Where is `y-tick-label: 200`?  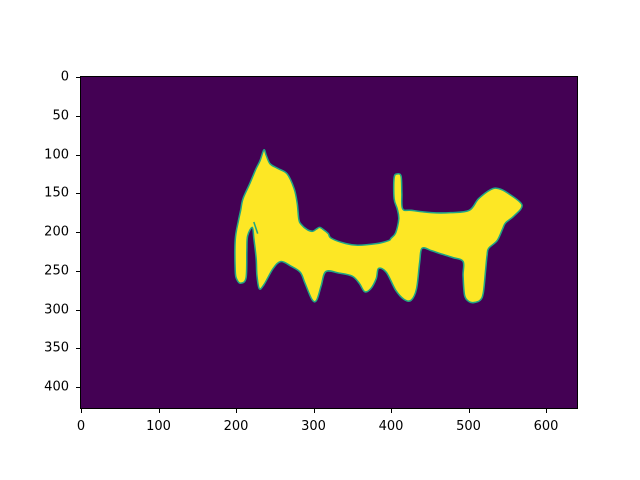
y-tick-label: 200 is located at coordinates (56, 232).